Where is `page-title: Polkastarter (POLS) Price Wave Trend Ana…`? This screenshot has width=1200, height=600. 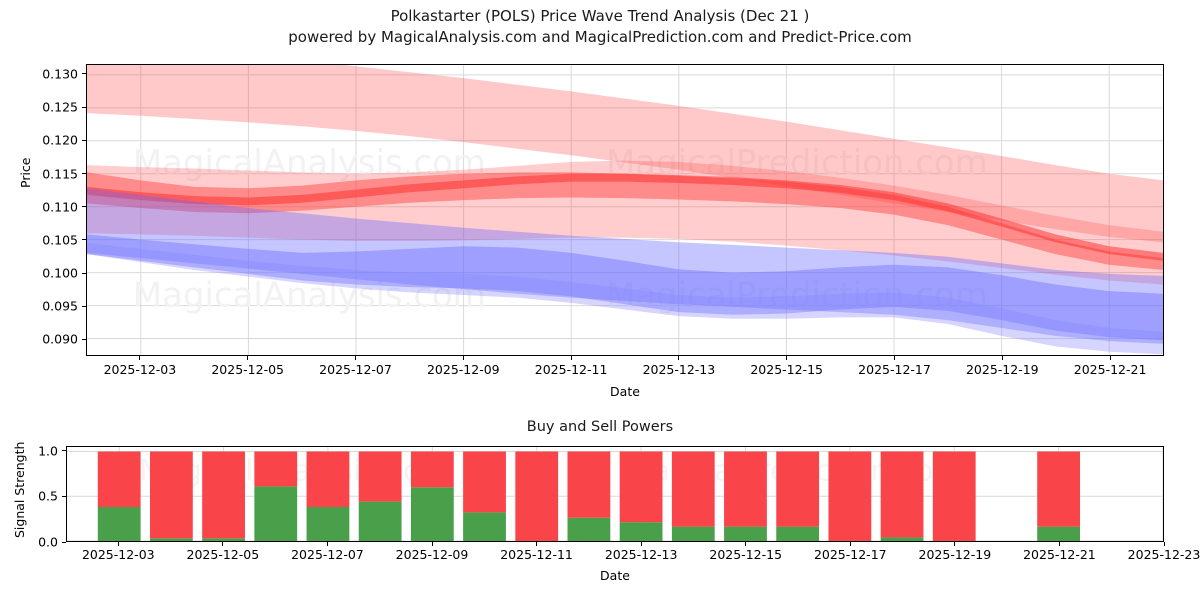
page-title: Polkastarter (POLS) Price Wave Trend Ana… is located at coordinates (600, 16).